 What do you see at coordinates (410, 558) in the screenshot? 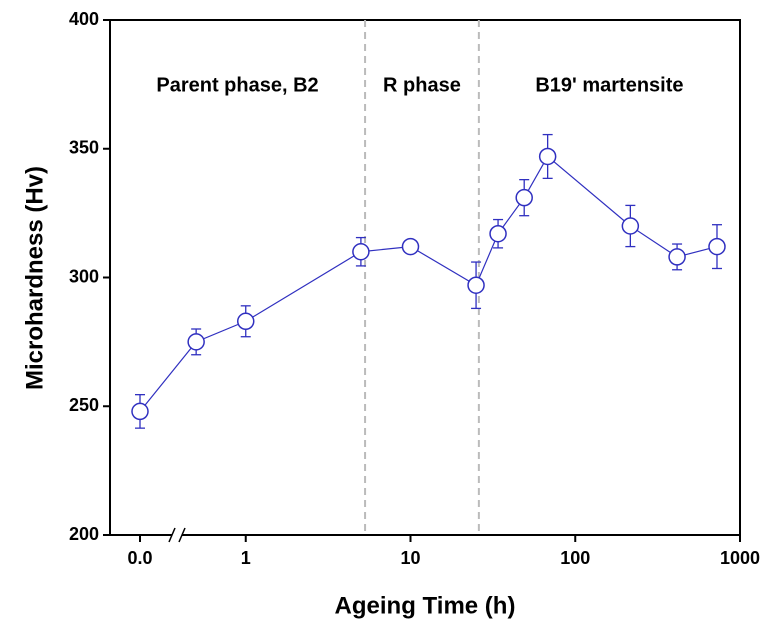
I see `x-tick-label: 10` at bounding box center [410, 558].